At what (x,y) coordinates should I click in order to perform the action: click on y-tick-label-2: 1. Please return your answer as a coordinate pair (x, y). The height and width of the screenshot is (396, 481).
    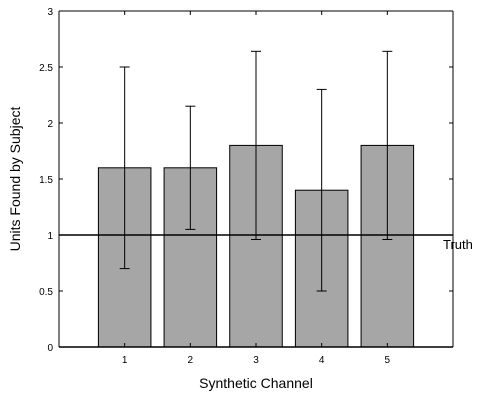
    Looking at the image, I should click on (50, 236).